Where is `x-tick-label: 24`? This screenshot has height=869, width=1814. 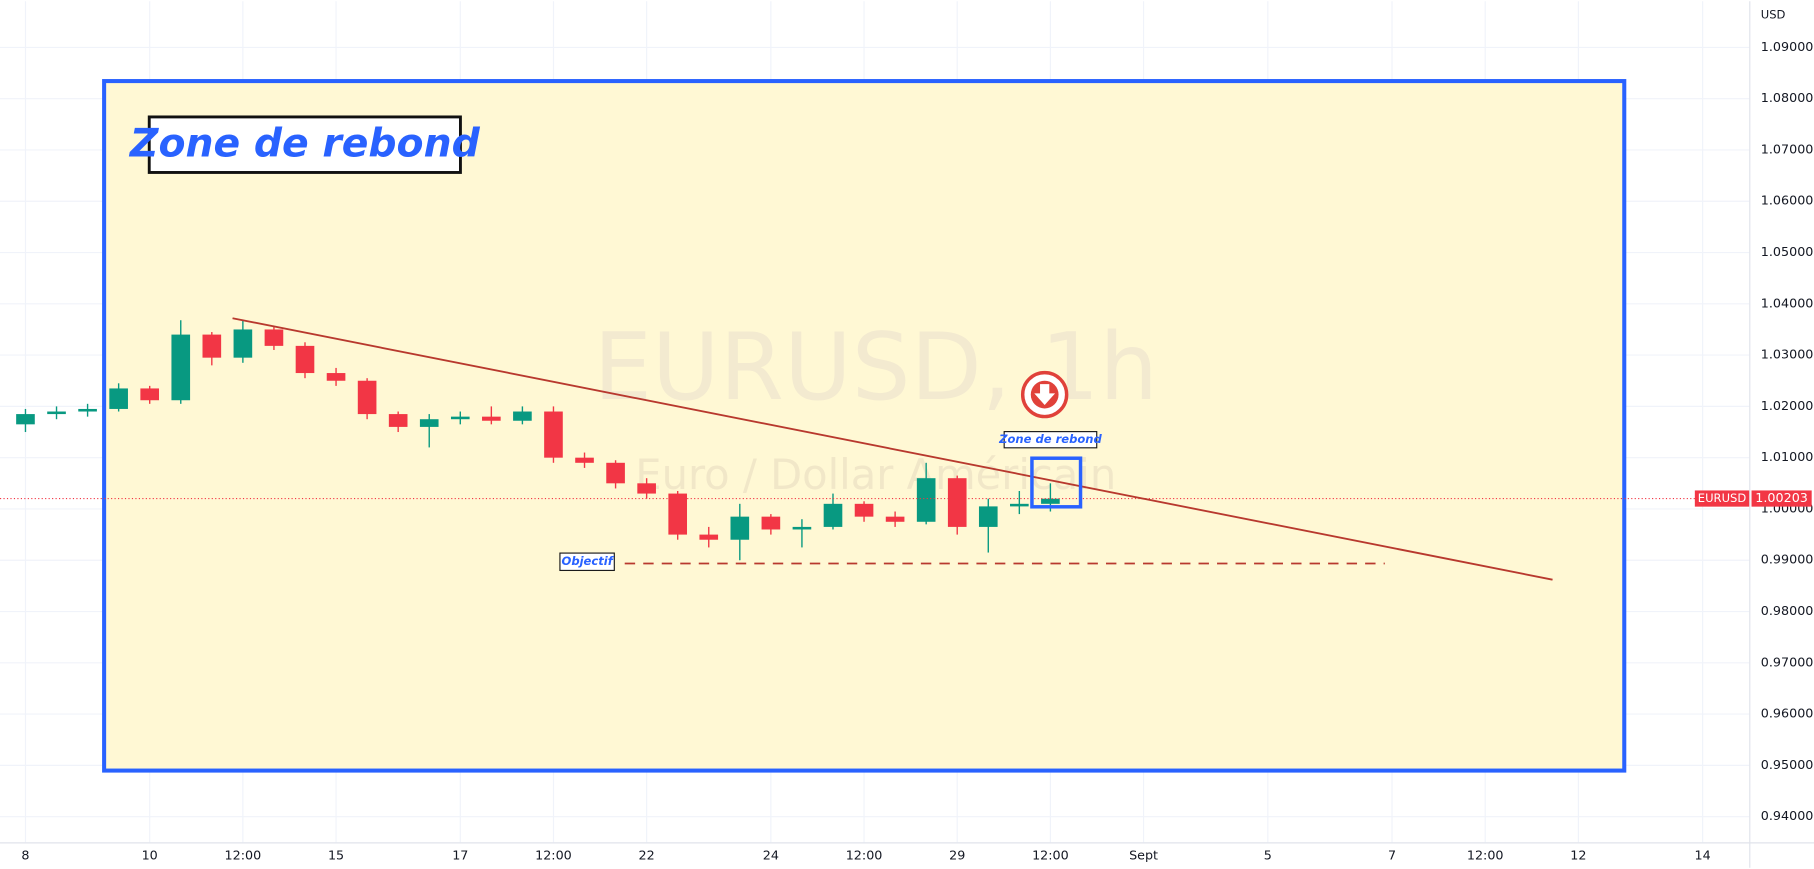 x-tick-label: 24 is located at coordinates (771, 855).